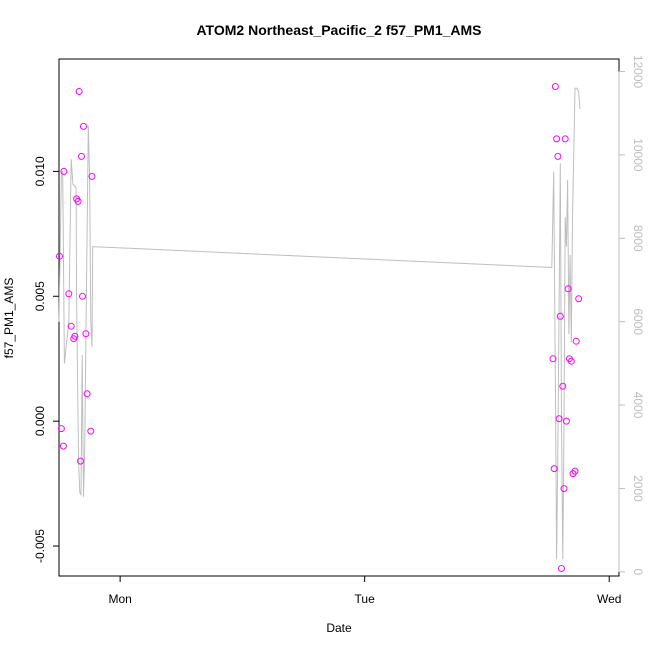 Image resolution: width=650 pixels, height=655 pixels. What do you see at coordinates (638, 155) in the screenshot?
I see `y2-tick-label: 10000` at bounding box center [638, 155].